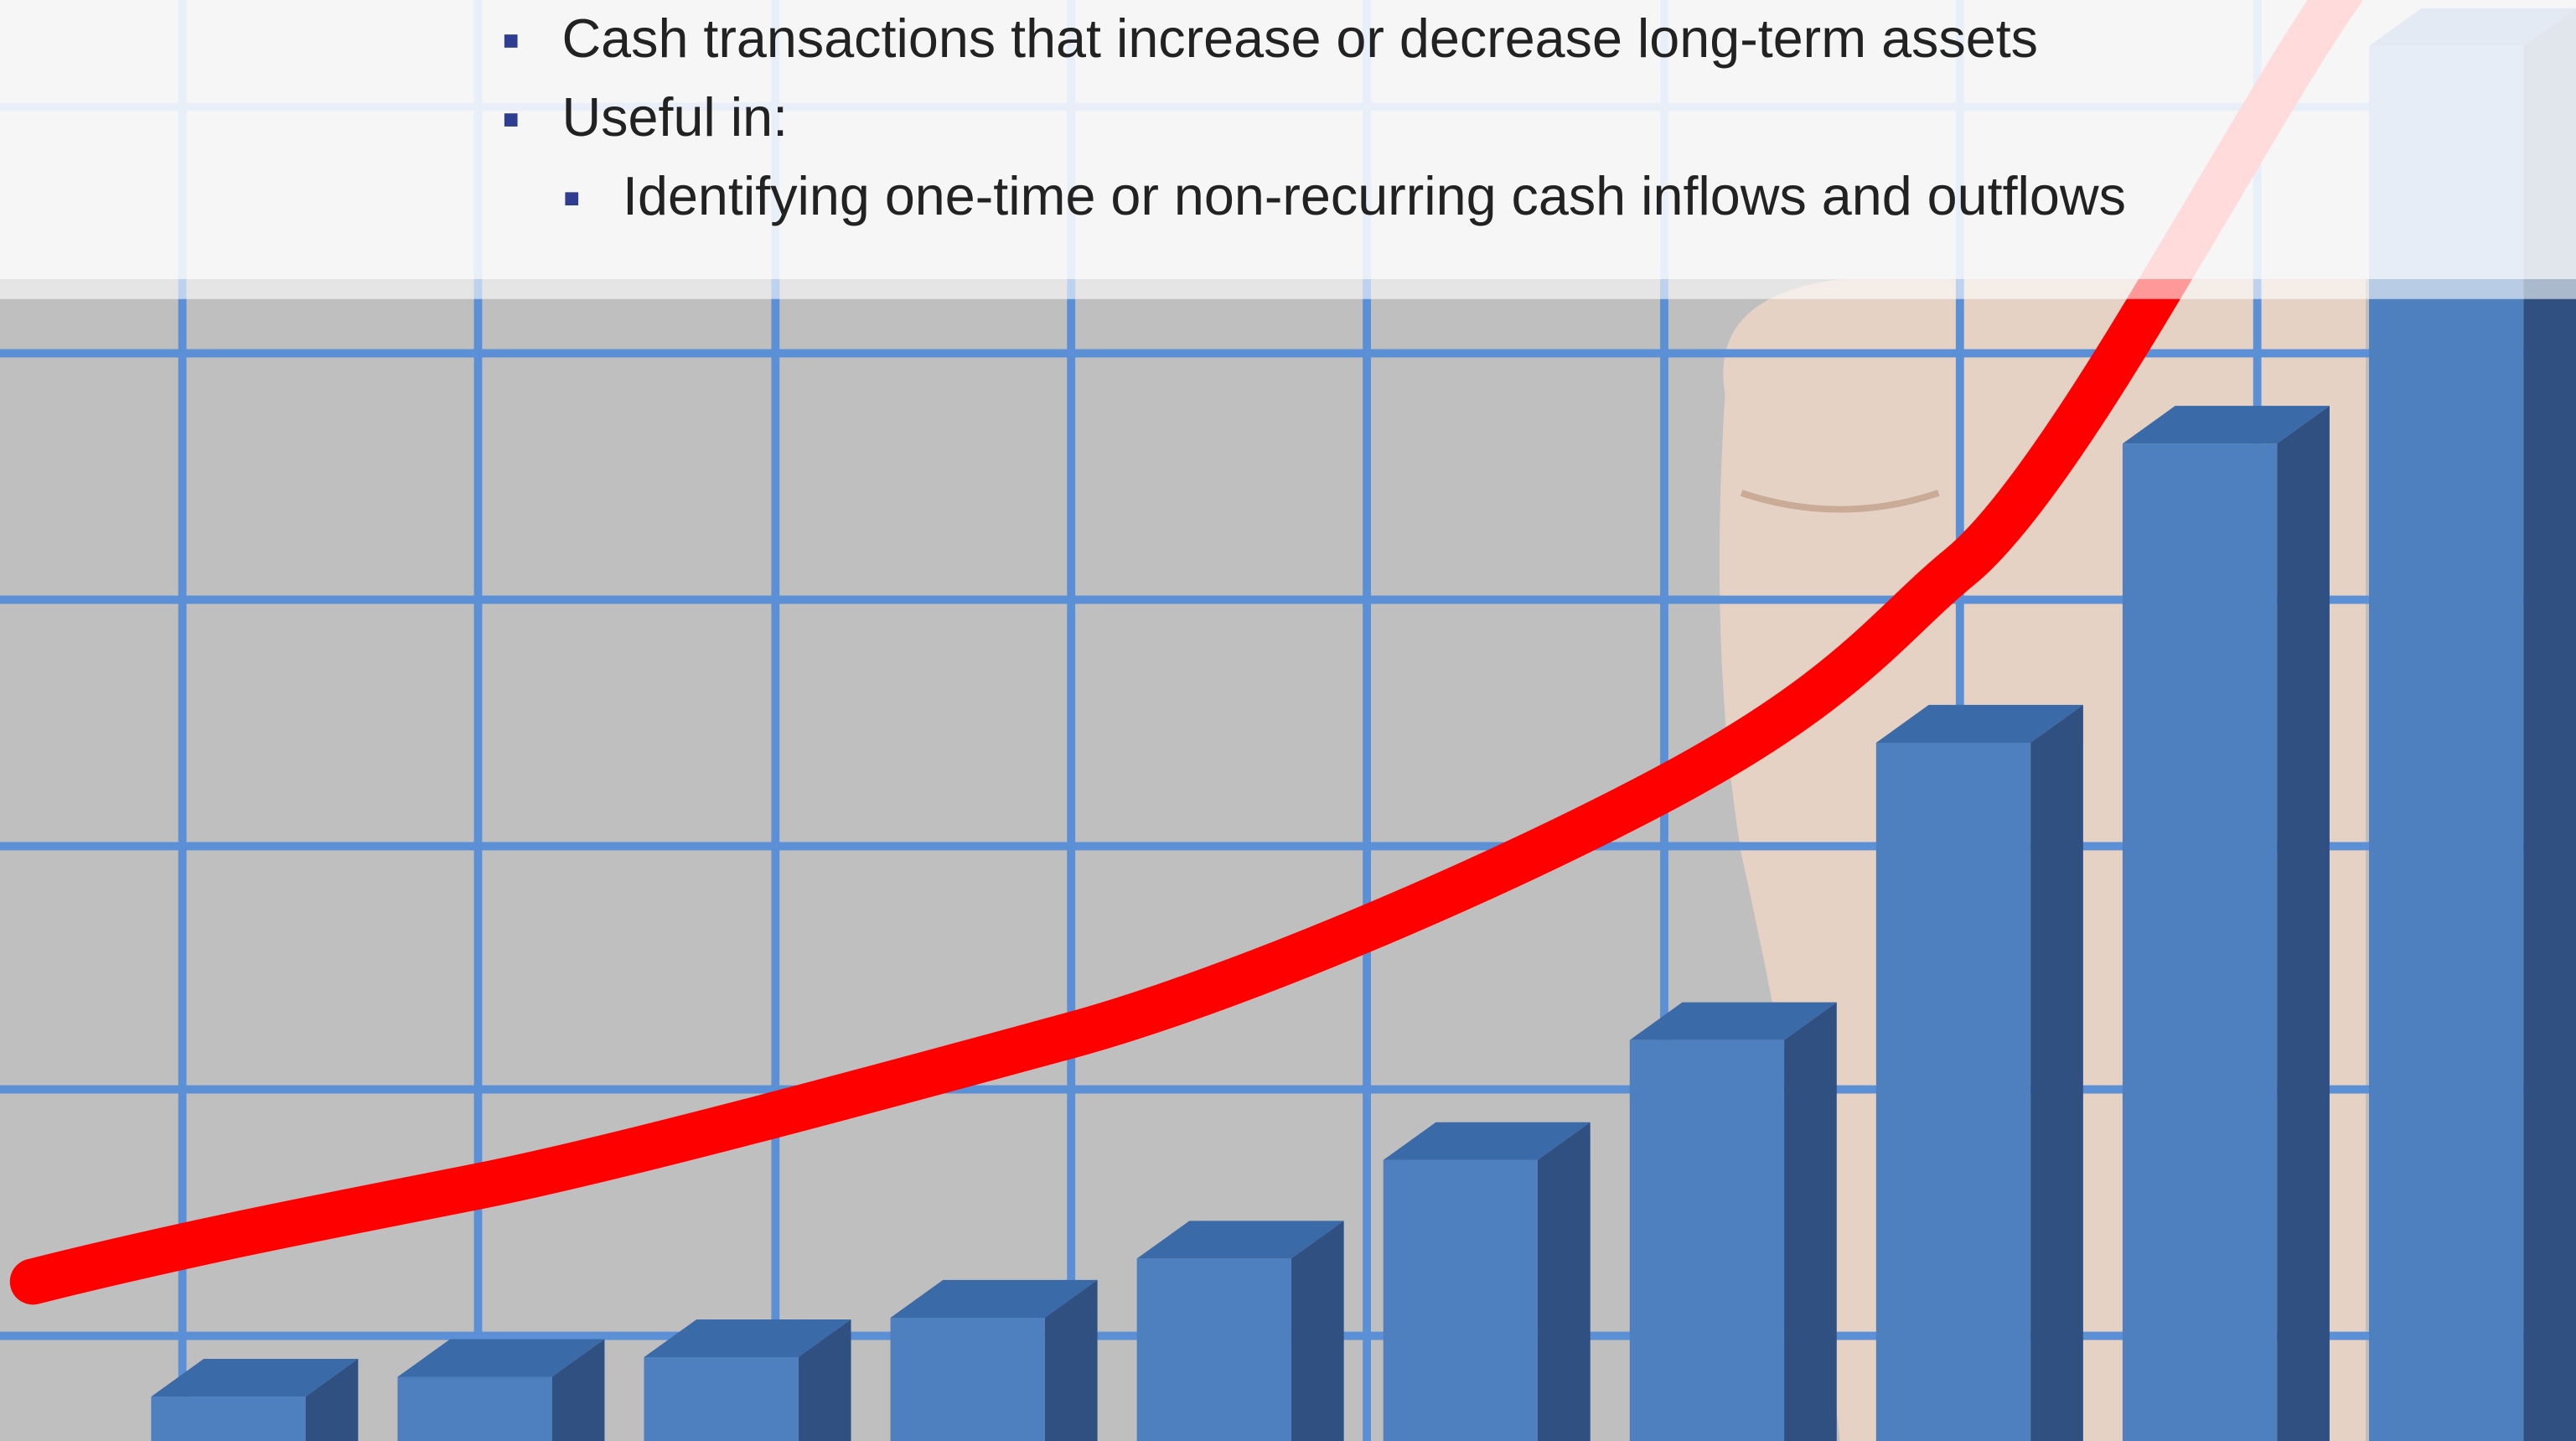 The width and height of the screenshot is (2576, 1441). Describe the element at coordinates (674, 117) in the screenshot. I see `bullet-text: Useful in:` at that location.